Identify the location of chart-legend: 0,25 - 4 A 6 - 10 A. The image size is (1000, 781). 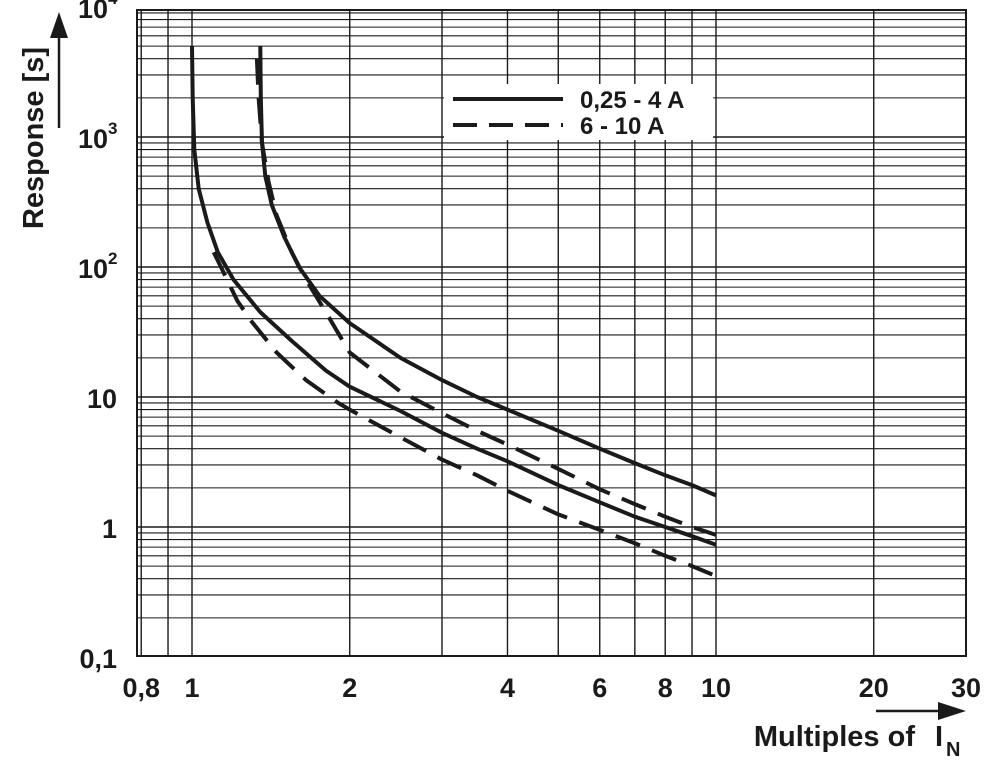
(578, 112).